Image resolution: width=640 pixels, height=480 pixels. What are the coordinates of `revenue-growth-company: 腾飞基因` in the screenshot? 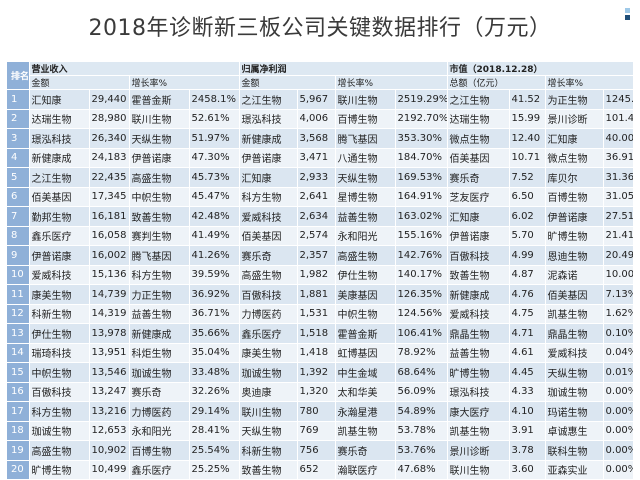 It's located at (159, 255).